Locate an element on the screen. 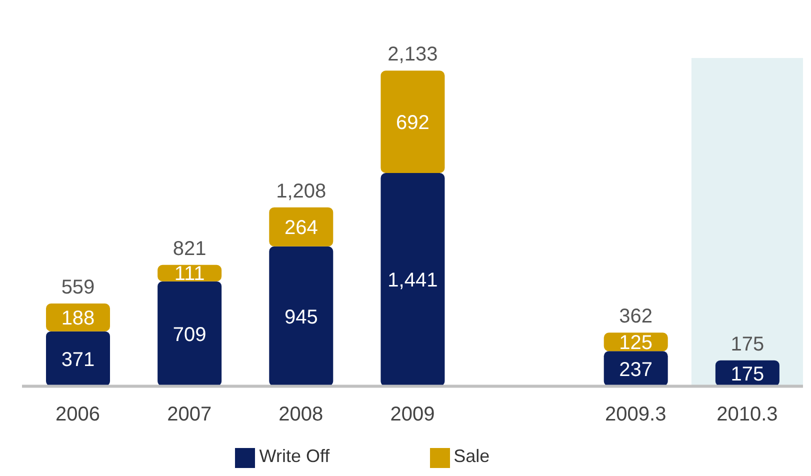  data-label: 709 is located at coordinates (189, 335).